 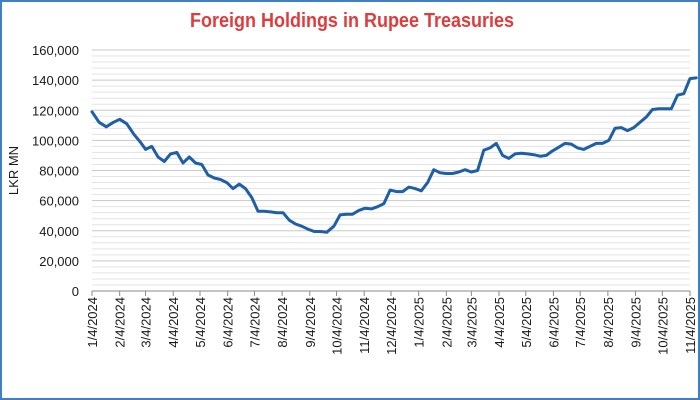 What do you see at coordinates (364, 325) in the screenshot?
I see `x-tick-label: 11/4/2024` at bounding box center [364, 325].